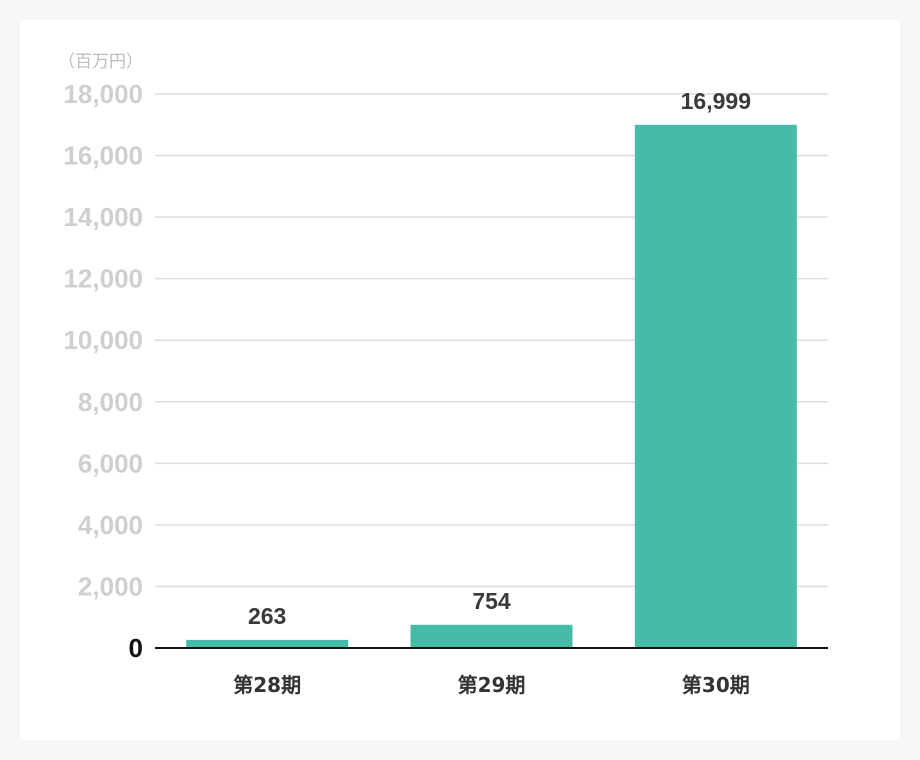 The height and width of the screenshot is (760, 920). What do you see at coordinates (716, 101) in the screenshot?
I see `data-label: 16,999` at bounding box center [716, 101].